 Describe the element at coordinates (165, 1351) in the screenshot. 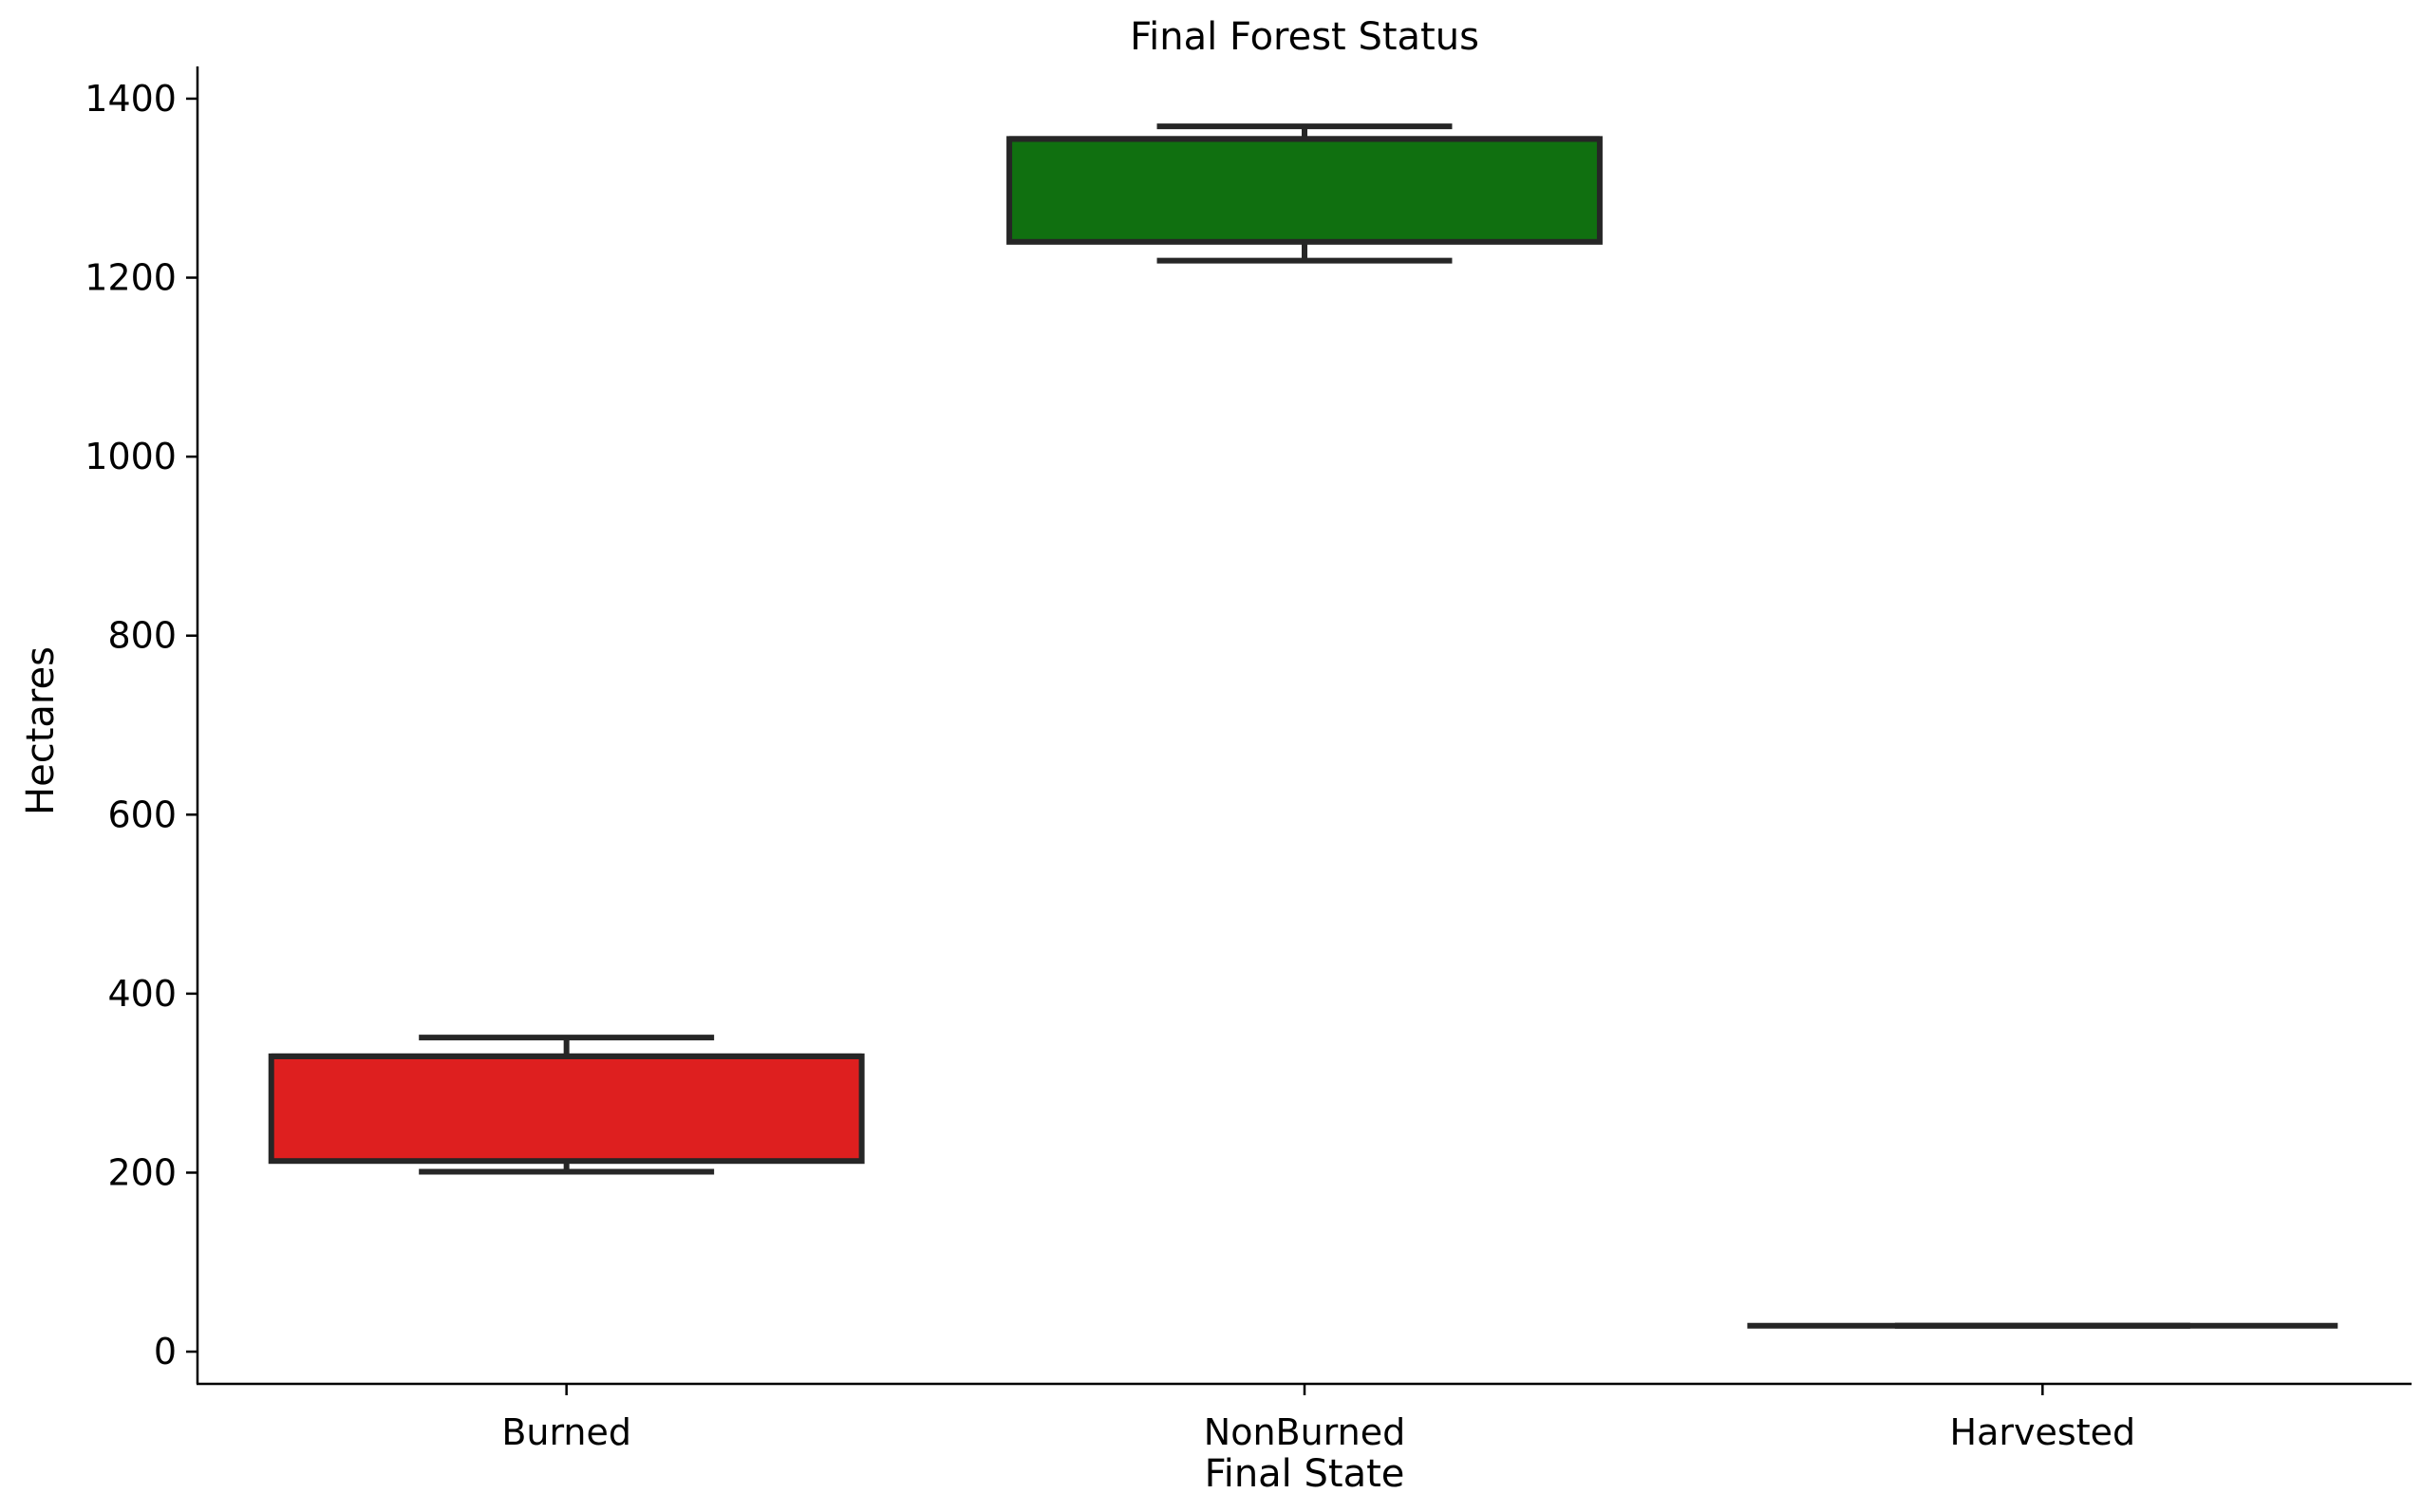

I see `y-tick-label: 0` at that location.